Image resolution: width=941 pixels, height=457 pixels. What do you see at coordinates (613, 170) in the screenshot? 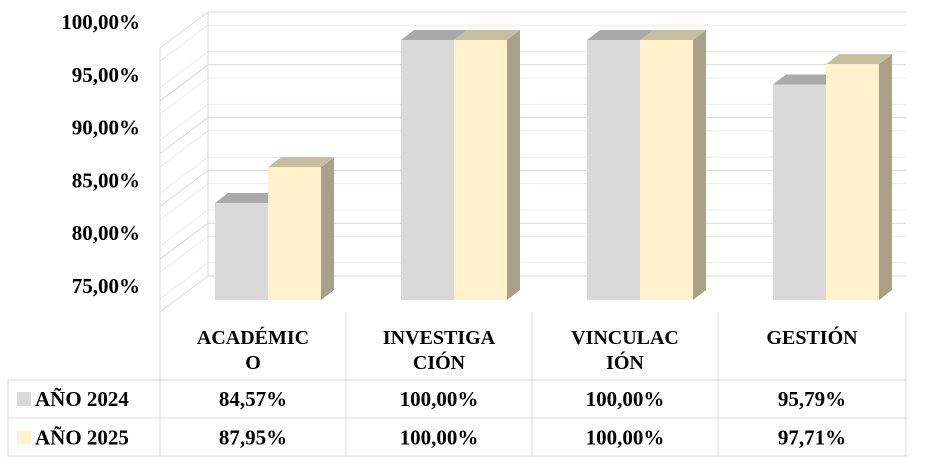
I see `bar-año-2024-2` at bounding box center [613, 170].